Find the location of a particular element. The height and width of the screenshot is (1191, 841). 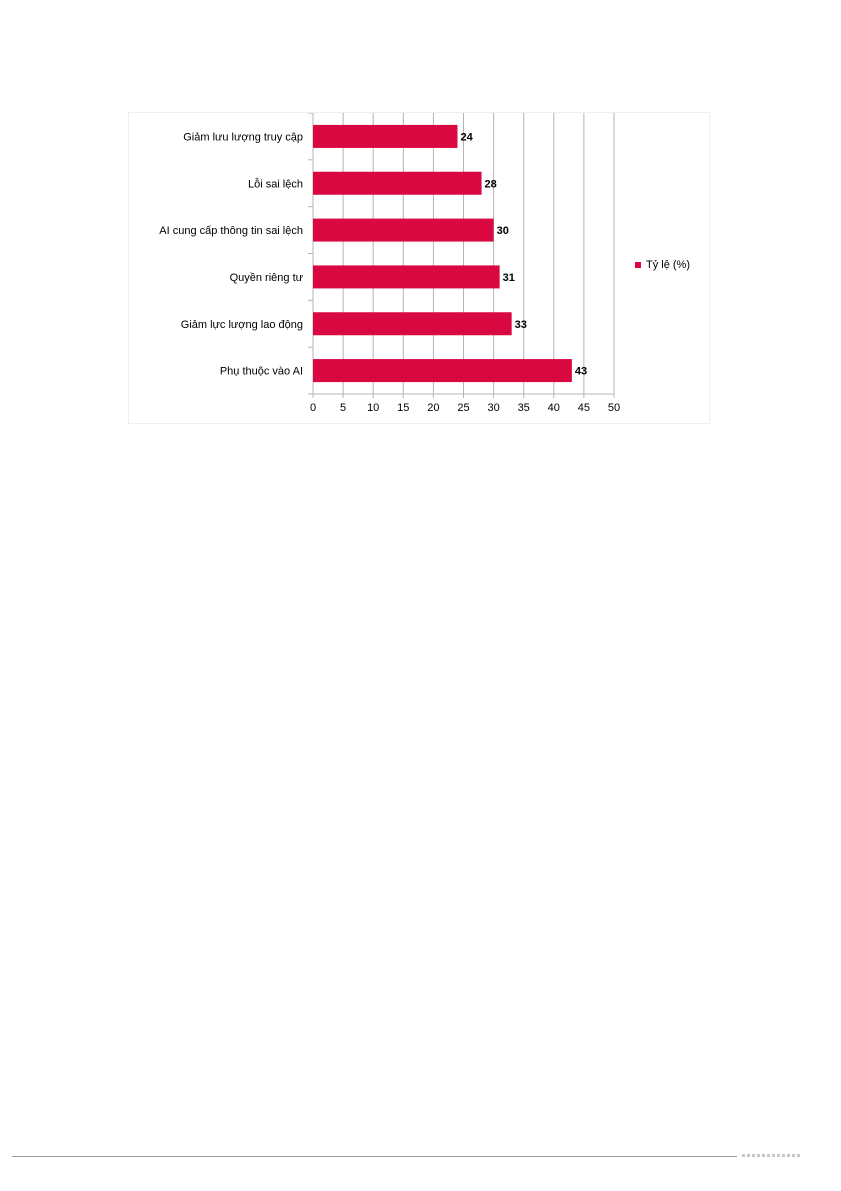

x-tick-label: 25 is located at coordinates (463, 408).